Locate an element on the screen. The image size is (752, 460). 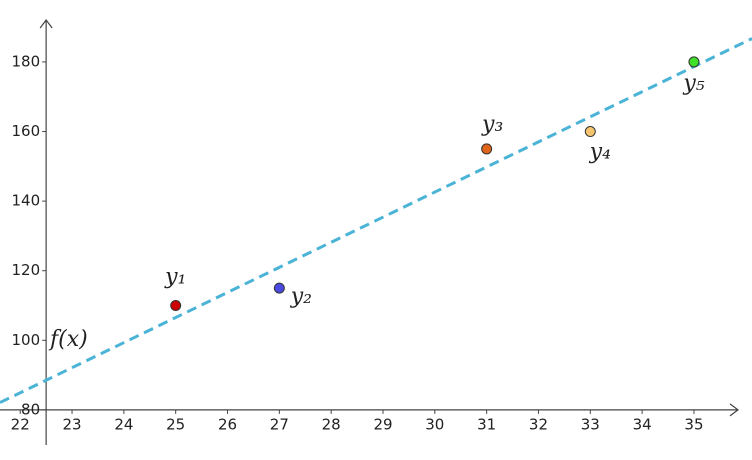
point-label: y₅ is located at coordinates (693, 83).